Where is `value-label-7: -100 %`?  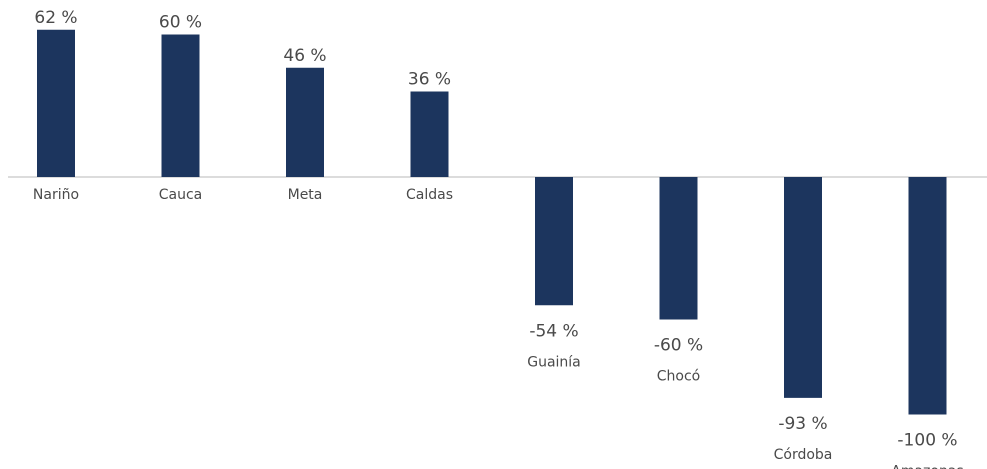 value-label-7: -100 % is located at coordinates (927, 441).